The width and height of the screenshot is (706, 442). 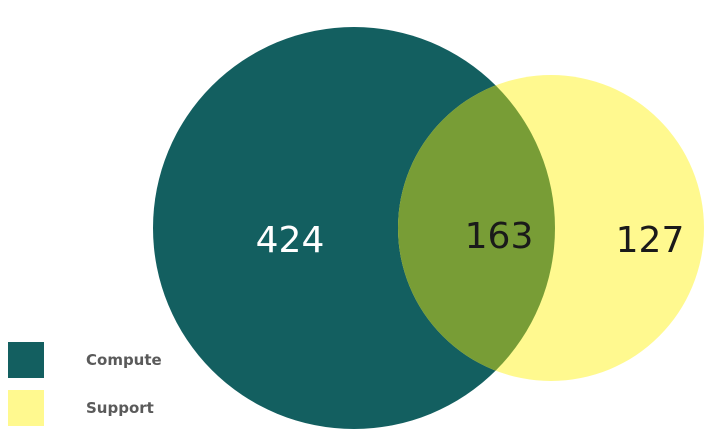 What do you see at coordinates (124, 360) in the screenshot?
I see `legend-label-compute: Compute` at bounding box center [124, 360].